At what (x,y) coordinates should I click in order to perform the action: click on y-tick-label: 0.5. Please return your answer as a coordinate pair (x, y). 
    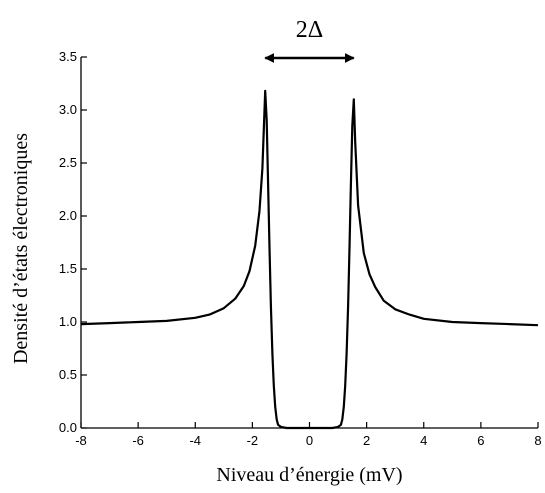
    Looking at the image, I should click on (68, 374).